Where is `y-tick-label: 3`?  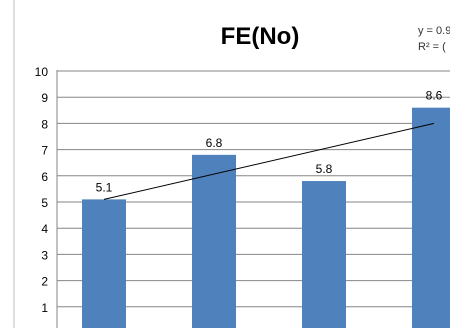
y-tick-label: 3 is located at coordinates (44, 255).